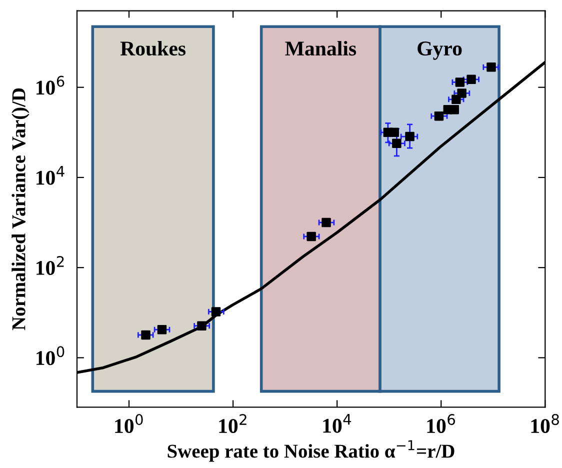 The height and width of the screenshot is (468, 562). I want to click on x-tick-label: 10$^{0}$, so click(129, 424).